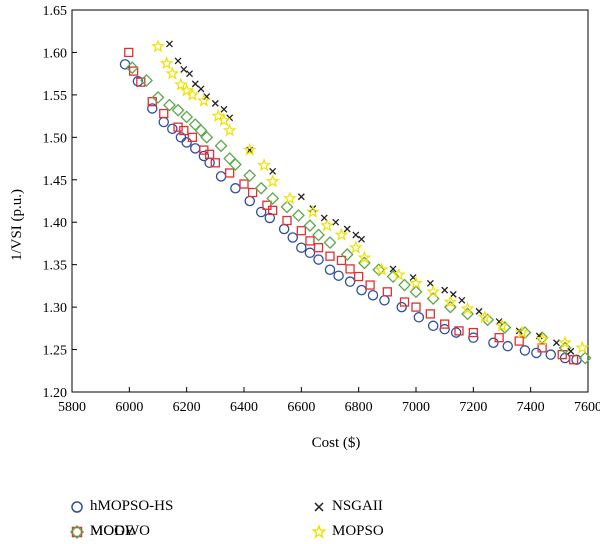 This screenshot has width=600, height=544. I want to click on star-marker-icon, so click(319, 531).